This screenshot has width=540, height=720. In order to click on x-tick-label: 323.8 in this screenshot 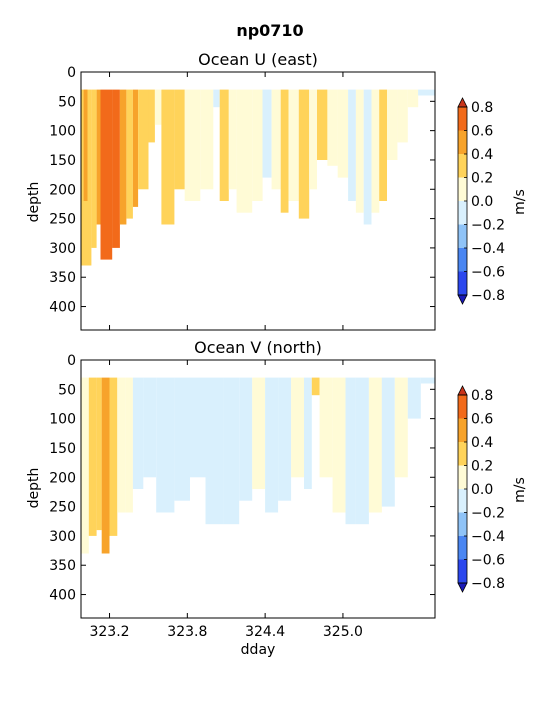, I will do `click(187, 632)`.